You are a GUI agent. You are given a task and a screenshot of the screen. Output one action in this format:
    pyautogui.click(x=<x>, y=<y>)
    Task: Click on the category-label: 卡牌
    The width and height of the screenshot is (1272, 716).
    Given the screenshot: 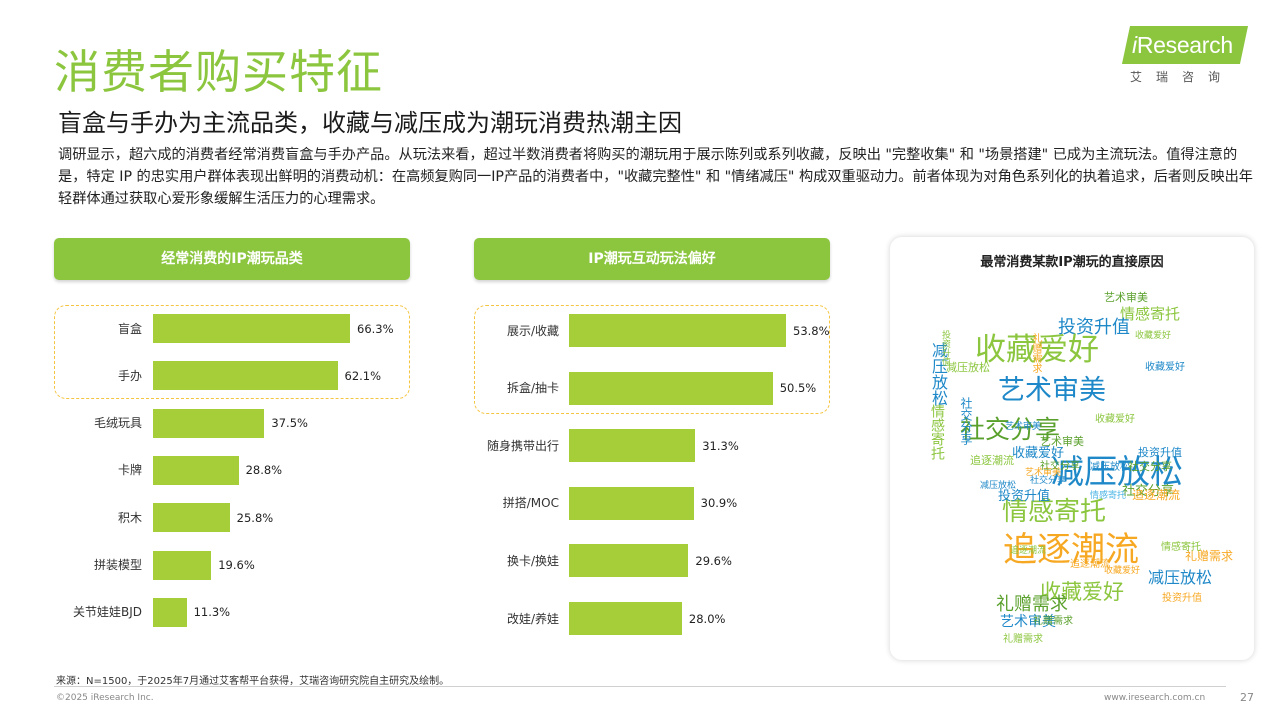 What is the action you would take?
    pyautogui.click(x=129, y=470)
    